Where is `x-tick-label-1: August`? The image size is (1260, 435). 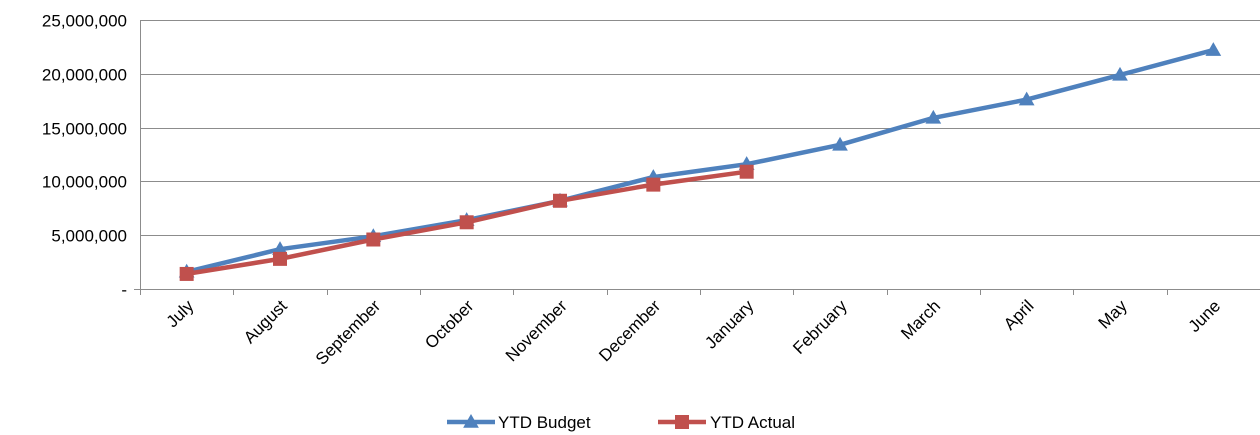 x-tick-label-1: August is located at coordinates (265, 321).